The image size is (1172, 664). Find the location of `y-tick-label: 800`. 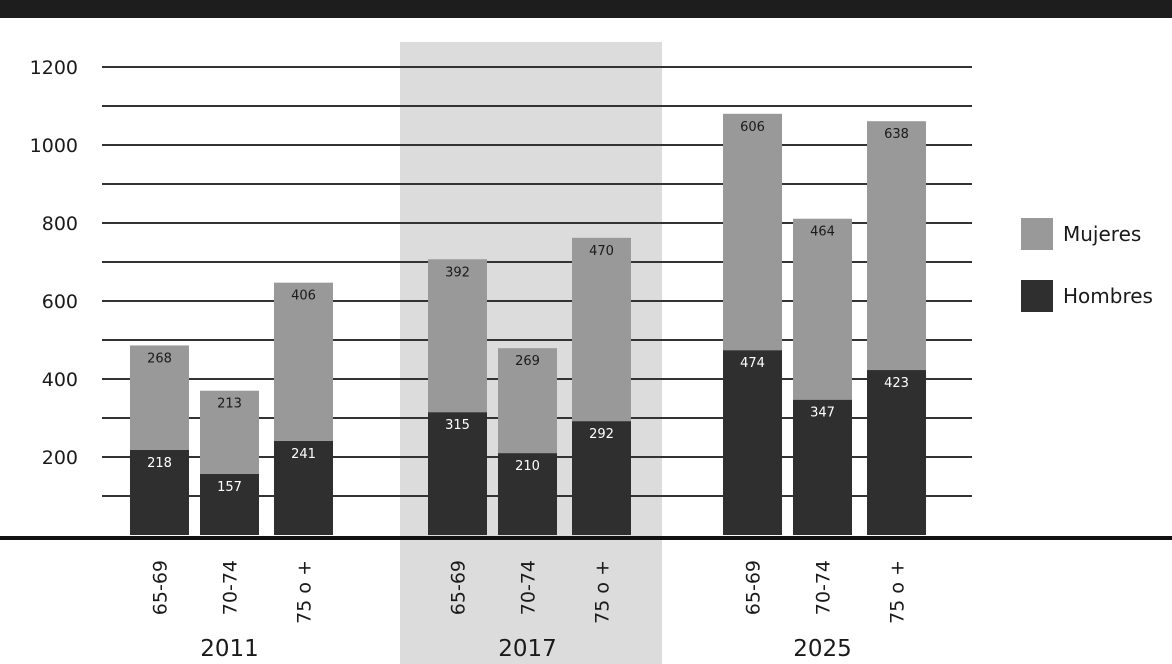

y-tick-label: 800 is located at coordinates (60, 224).